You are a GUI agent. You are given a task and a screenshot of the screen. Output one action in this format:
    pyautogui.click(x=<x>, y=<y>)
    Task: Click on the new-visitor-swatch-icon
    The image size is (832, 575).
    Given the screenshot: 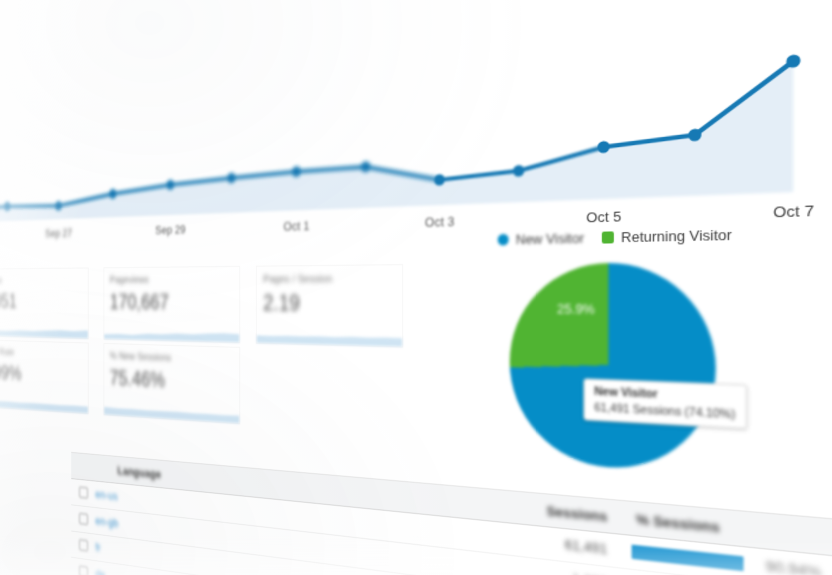 What is the action you would take?
    pyautogui.click(x=503, y=239)
    